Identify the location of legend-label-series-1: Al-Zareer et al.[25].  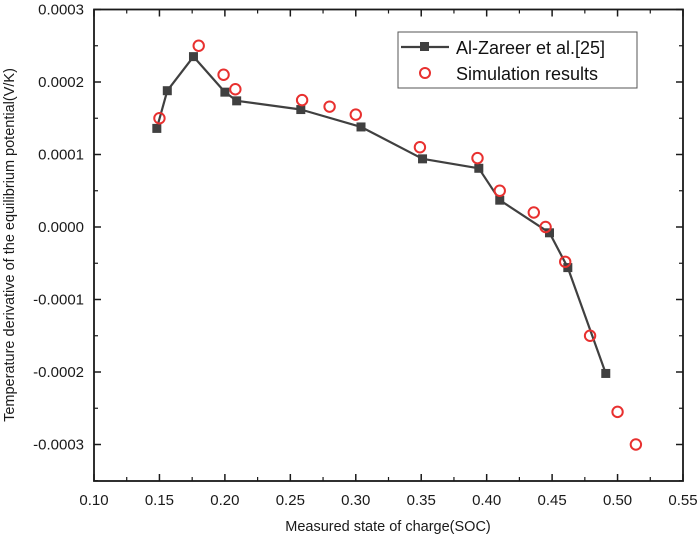
(530, 48).